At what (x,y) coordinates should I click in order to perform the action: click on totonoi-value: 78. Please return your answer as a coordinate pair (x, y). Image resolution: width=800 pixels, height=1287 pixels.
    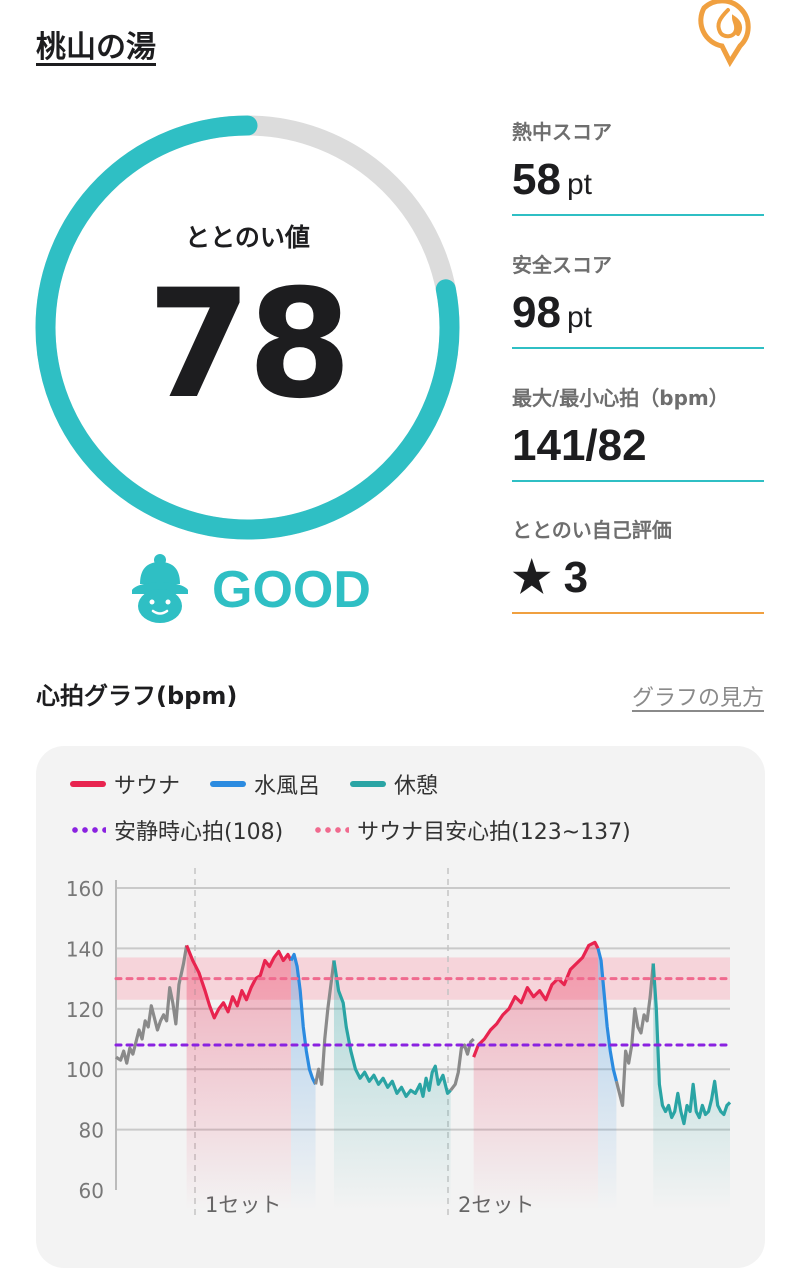
    Looking at the image, I should click on (249, 345).